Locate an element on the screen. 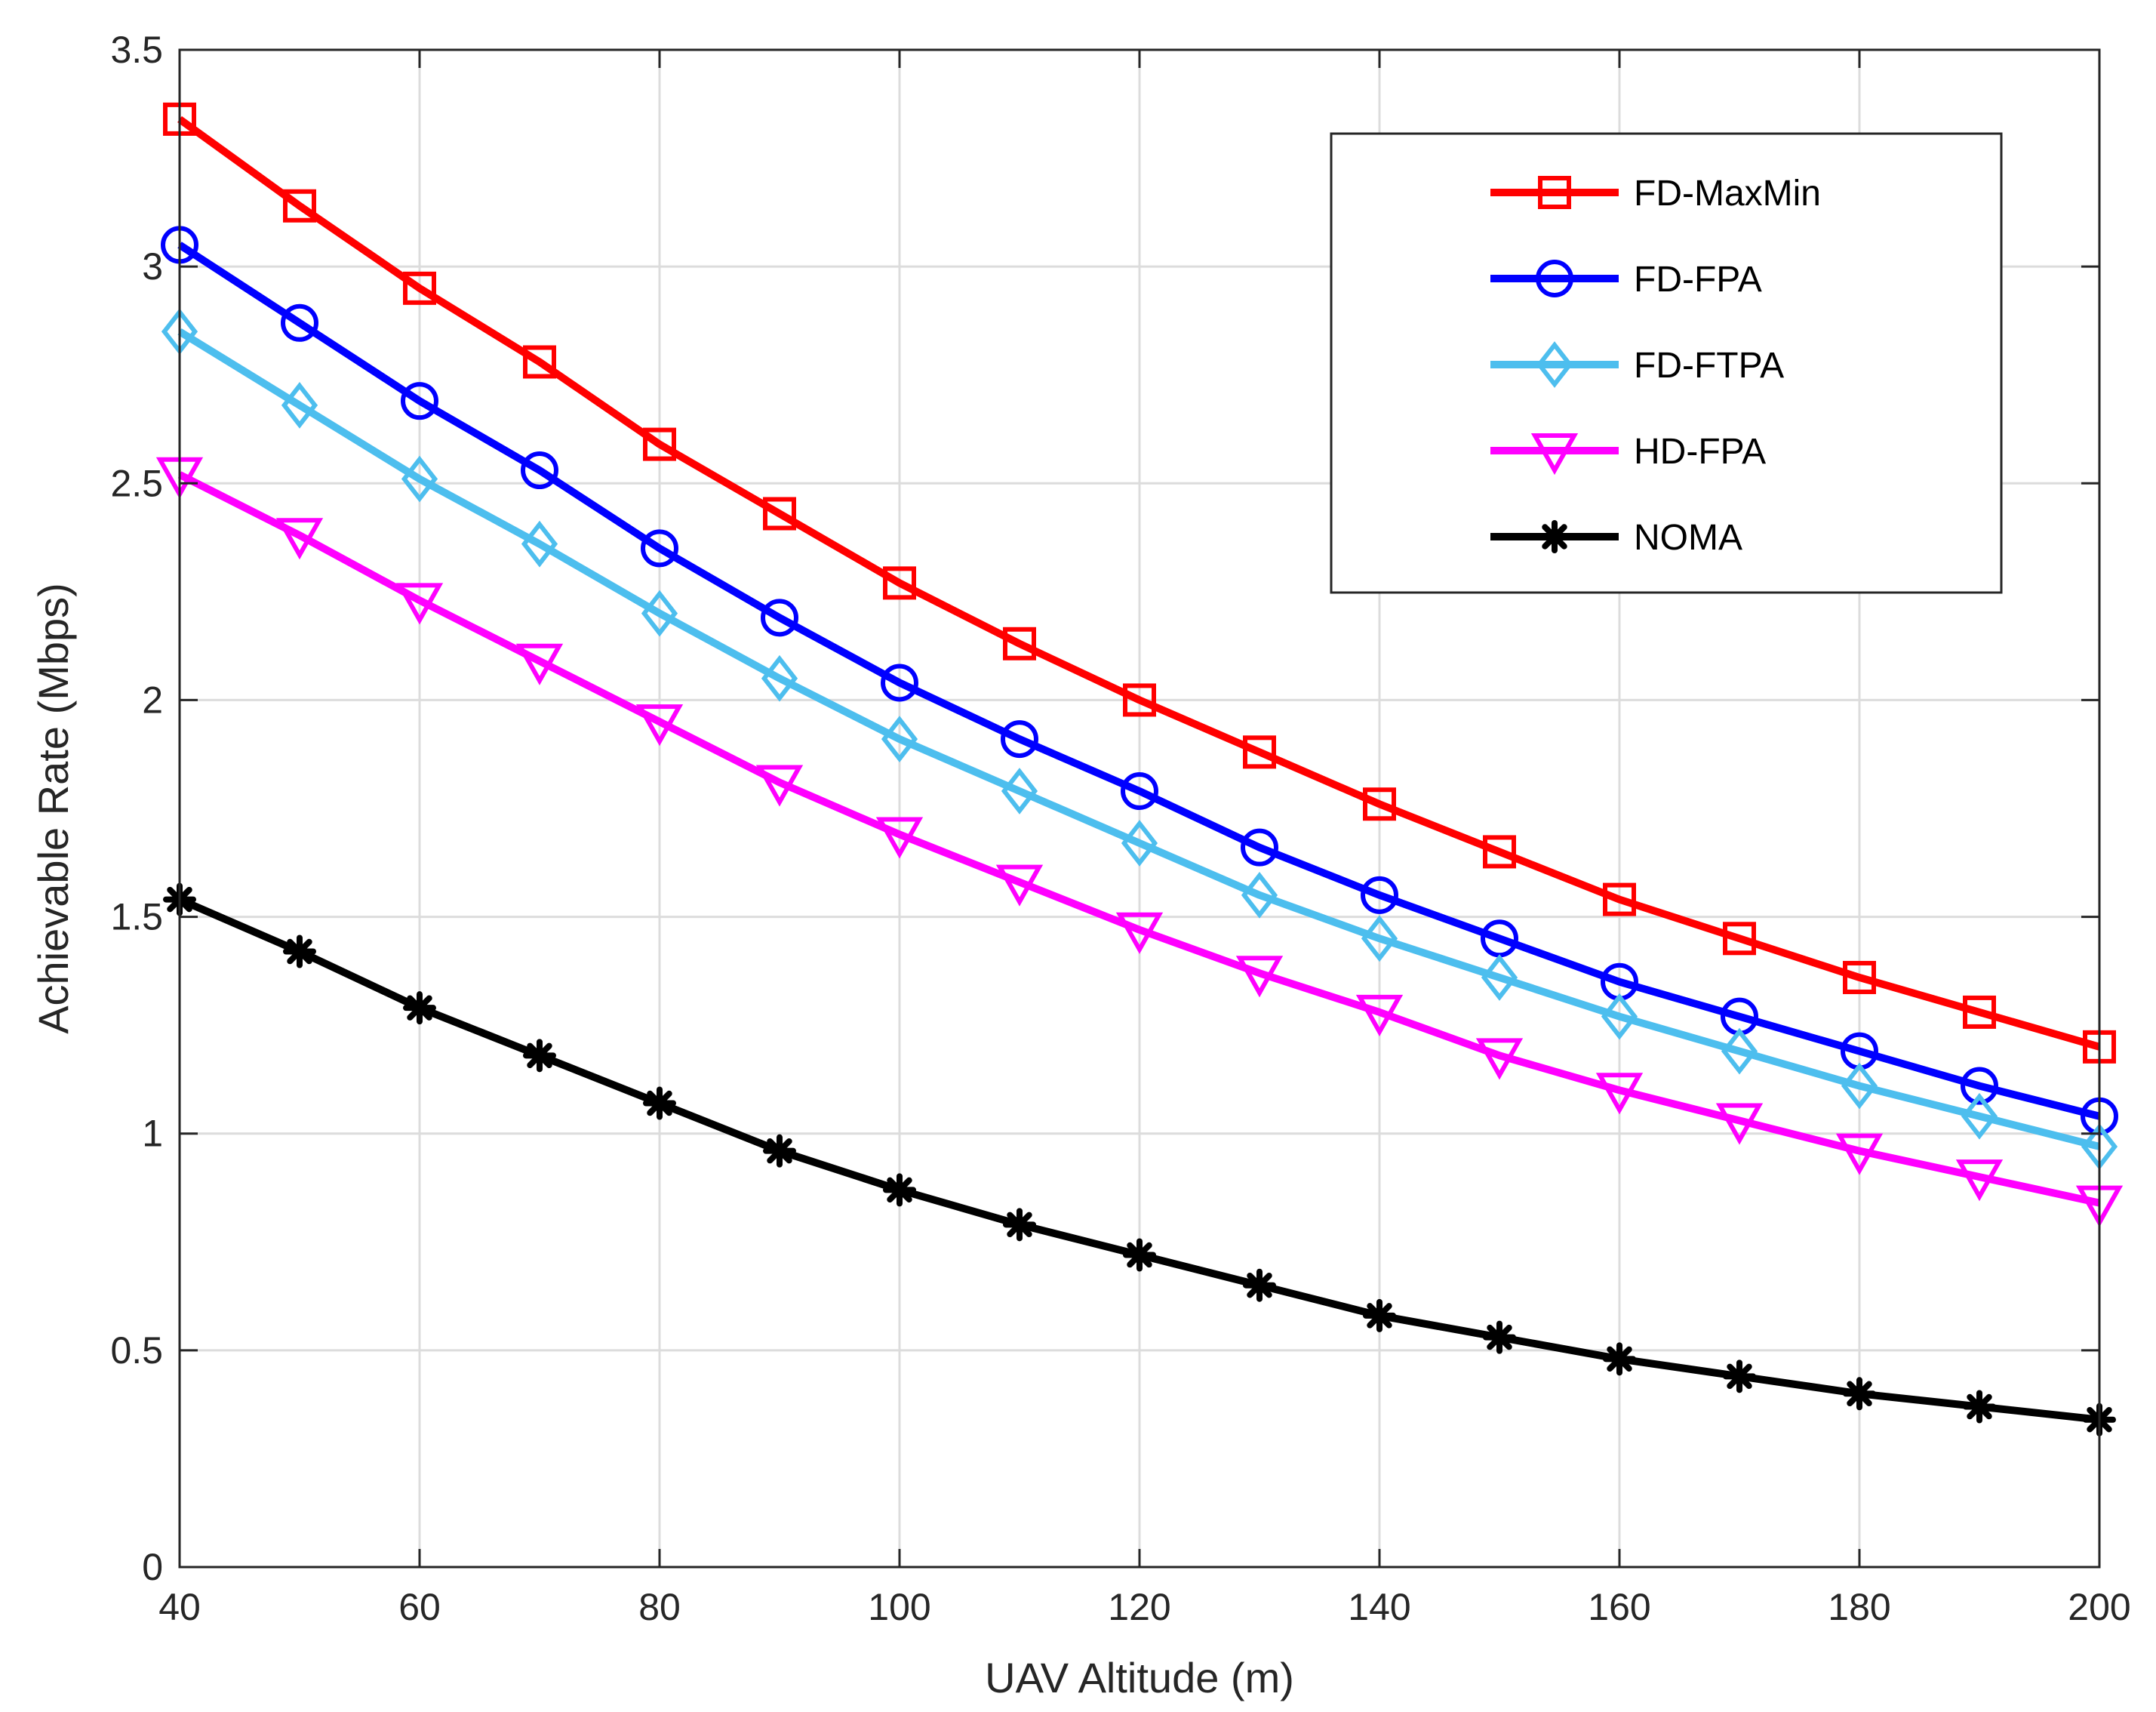  legend-item-fd-ftpa: FD-FTPA is located at coordinates (1637, 364).